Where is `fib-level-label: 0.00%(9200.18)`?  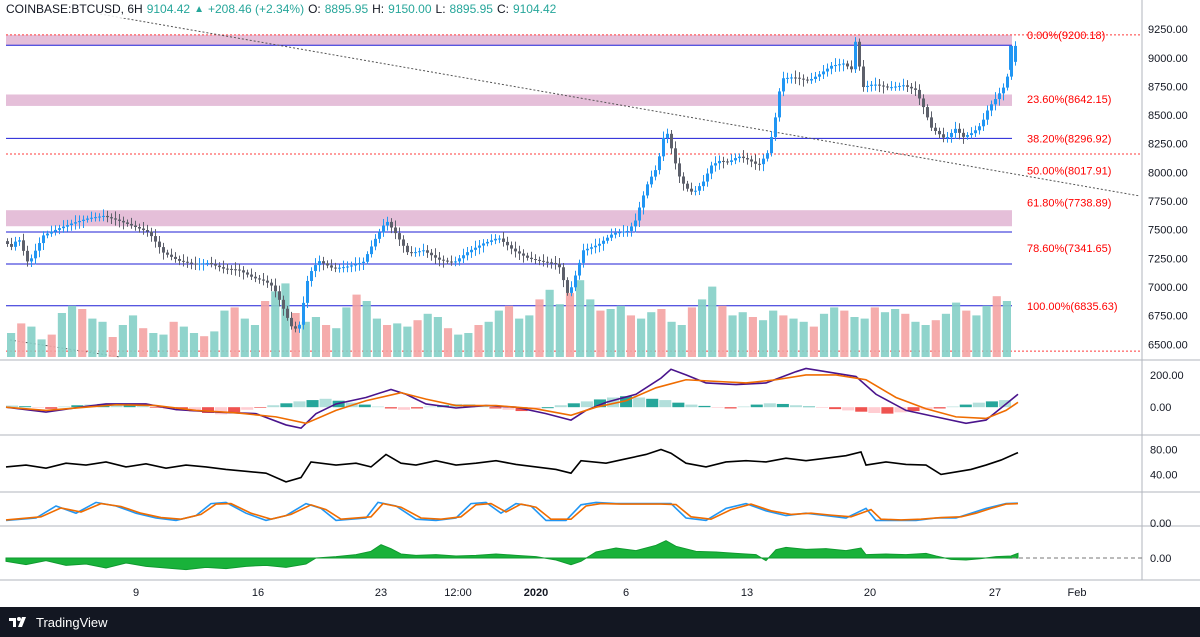
fib-level-label: 0.00%(9200.18) is located at coordinates (1066, 36).